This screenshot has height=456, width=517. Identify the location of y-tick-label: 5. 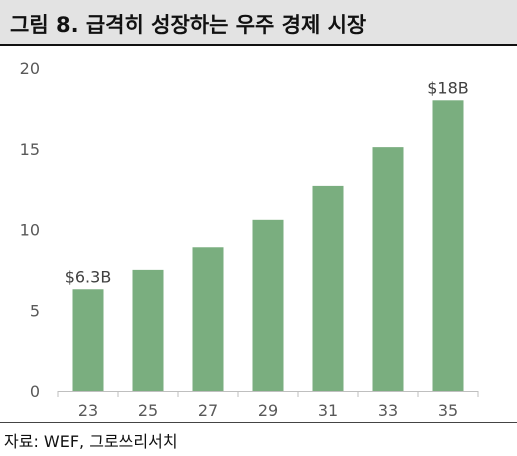
(35, 310).